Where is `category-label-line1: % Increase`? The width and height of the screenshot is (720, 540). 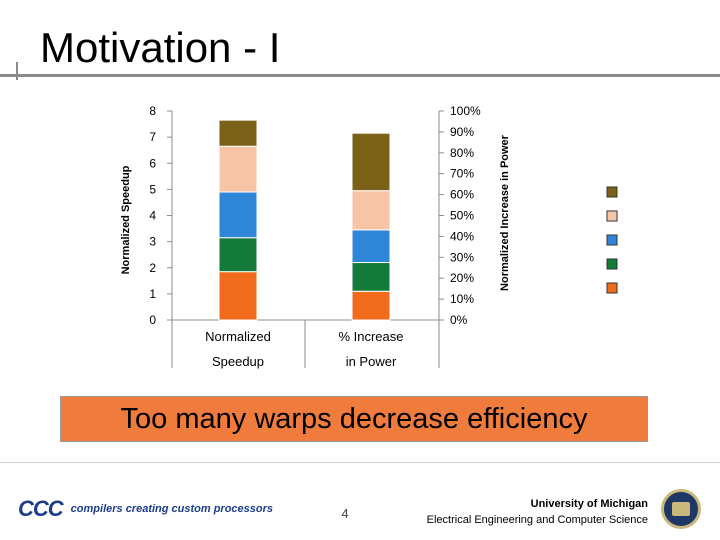 category-label-line1: % Increase is located at coordinates (370, 336).